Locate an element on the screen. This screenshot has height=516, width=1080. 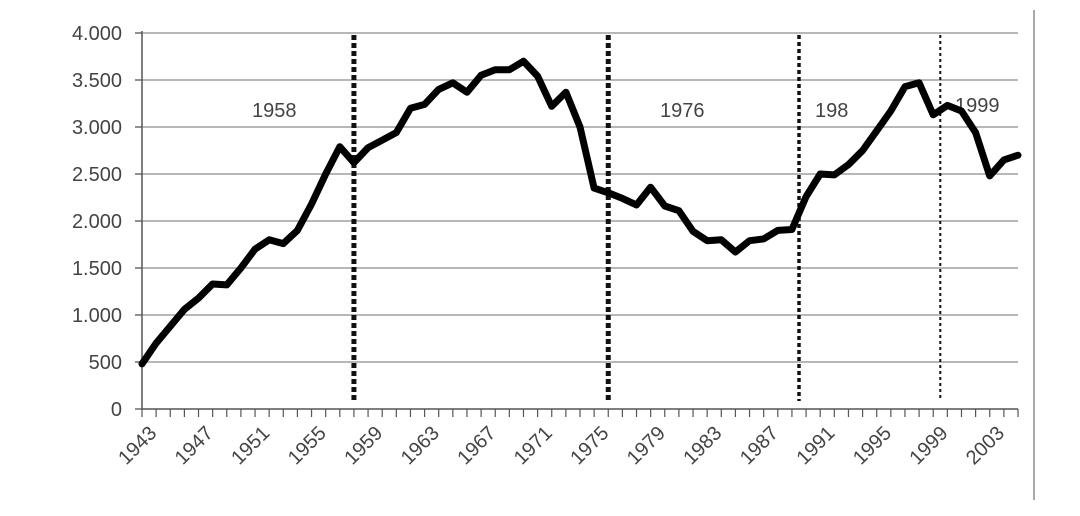
y-tick-label: 1.500 is located at coordinates (97, 269).